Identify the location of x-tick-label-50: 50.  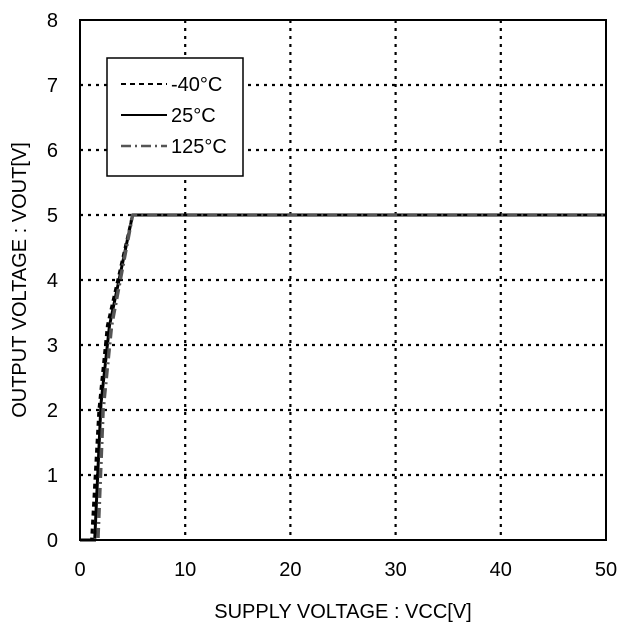
(606, 570).